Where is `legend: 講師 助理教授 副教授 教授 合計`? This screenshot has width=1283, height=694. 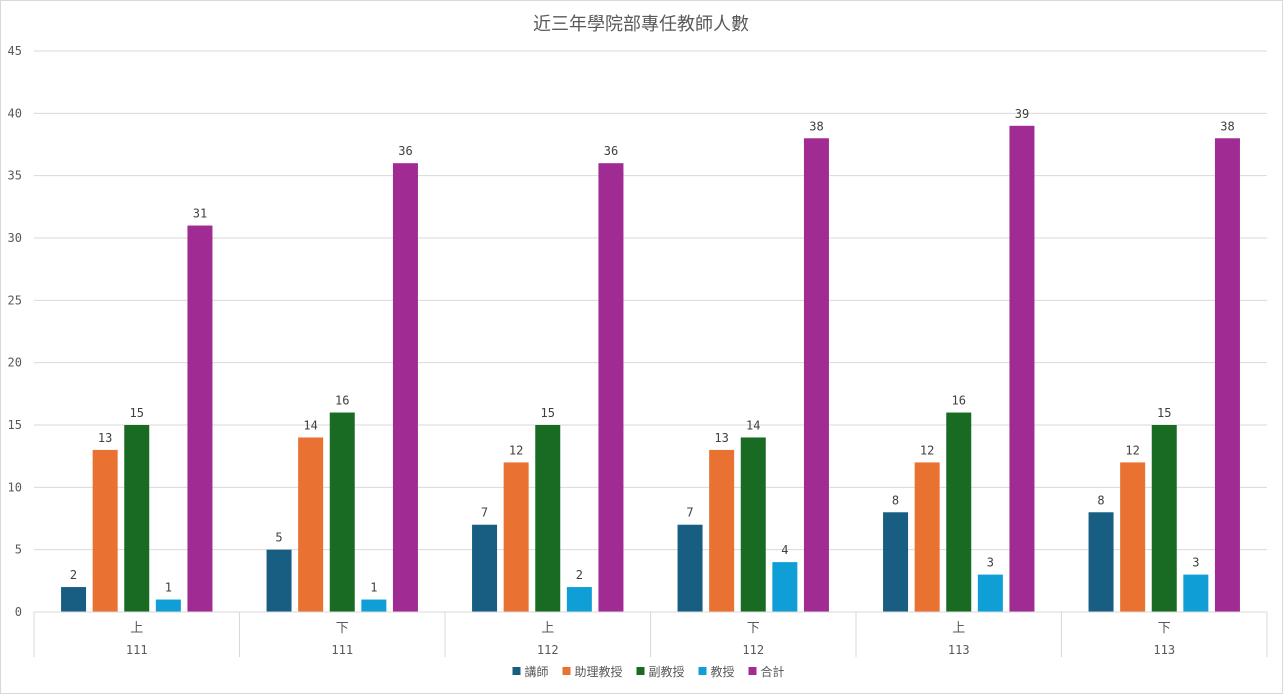
legend: 講師 助理教授 副教授 教授 合計 is located at coordinates (648, 671).